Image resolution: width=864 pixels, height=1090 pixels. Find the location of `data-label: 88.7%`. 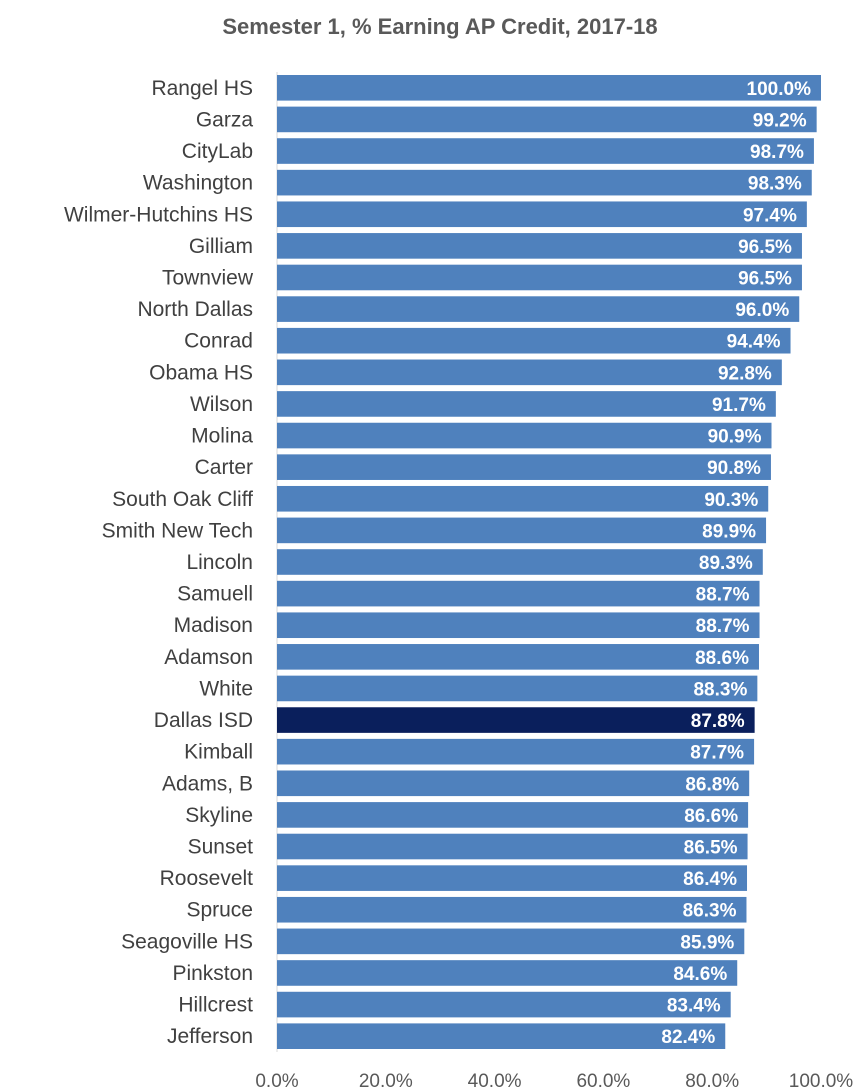

data-label: 88.7% is located at coordinates (723, 595).